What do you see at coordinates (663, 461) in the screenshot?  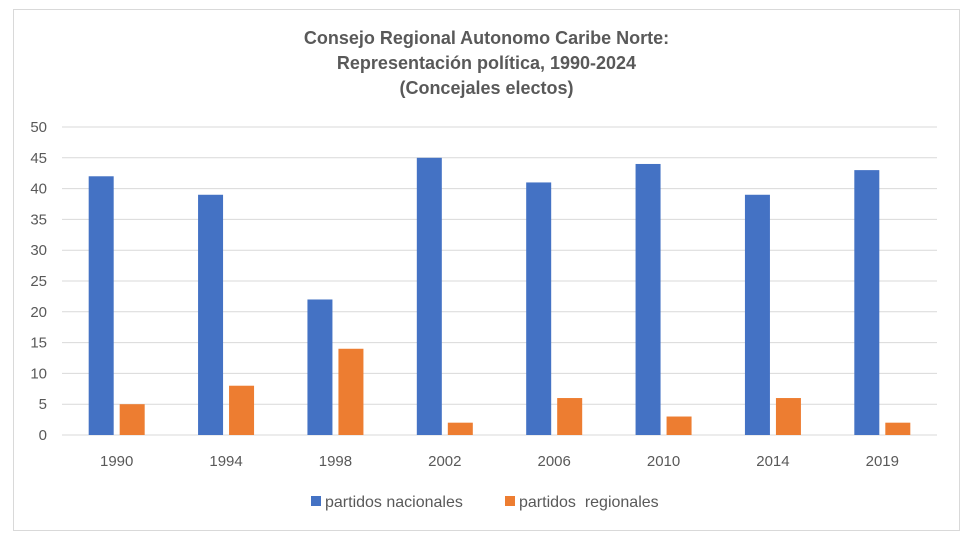 I see `x-tick-label: 2010` at bounding box center [663, 461].